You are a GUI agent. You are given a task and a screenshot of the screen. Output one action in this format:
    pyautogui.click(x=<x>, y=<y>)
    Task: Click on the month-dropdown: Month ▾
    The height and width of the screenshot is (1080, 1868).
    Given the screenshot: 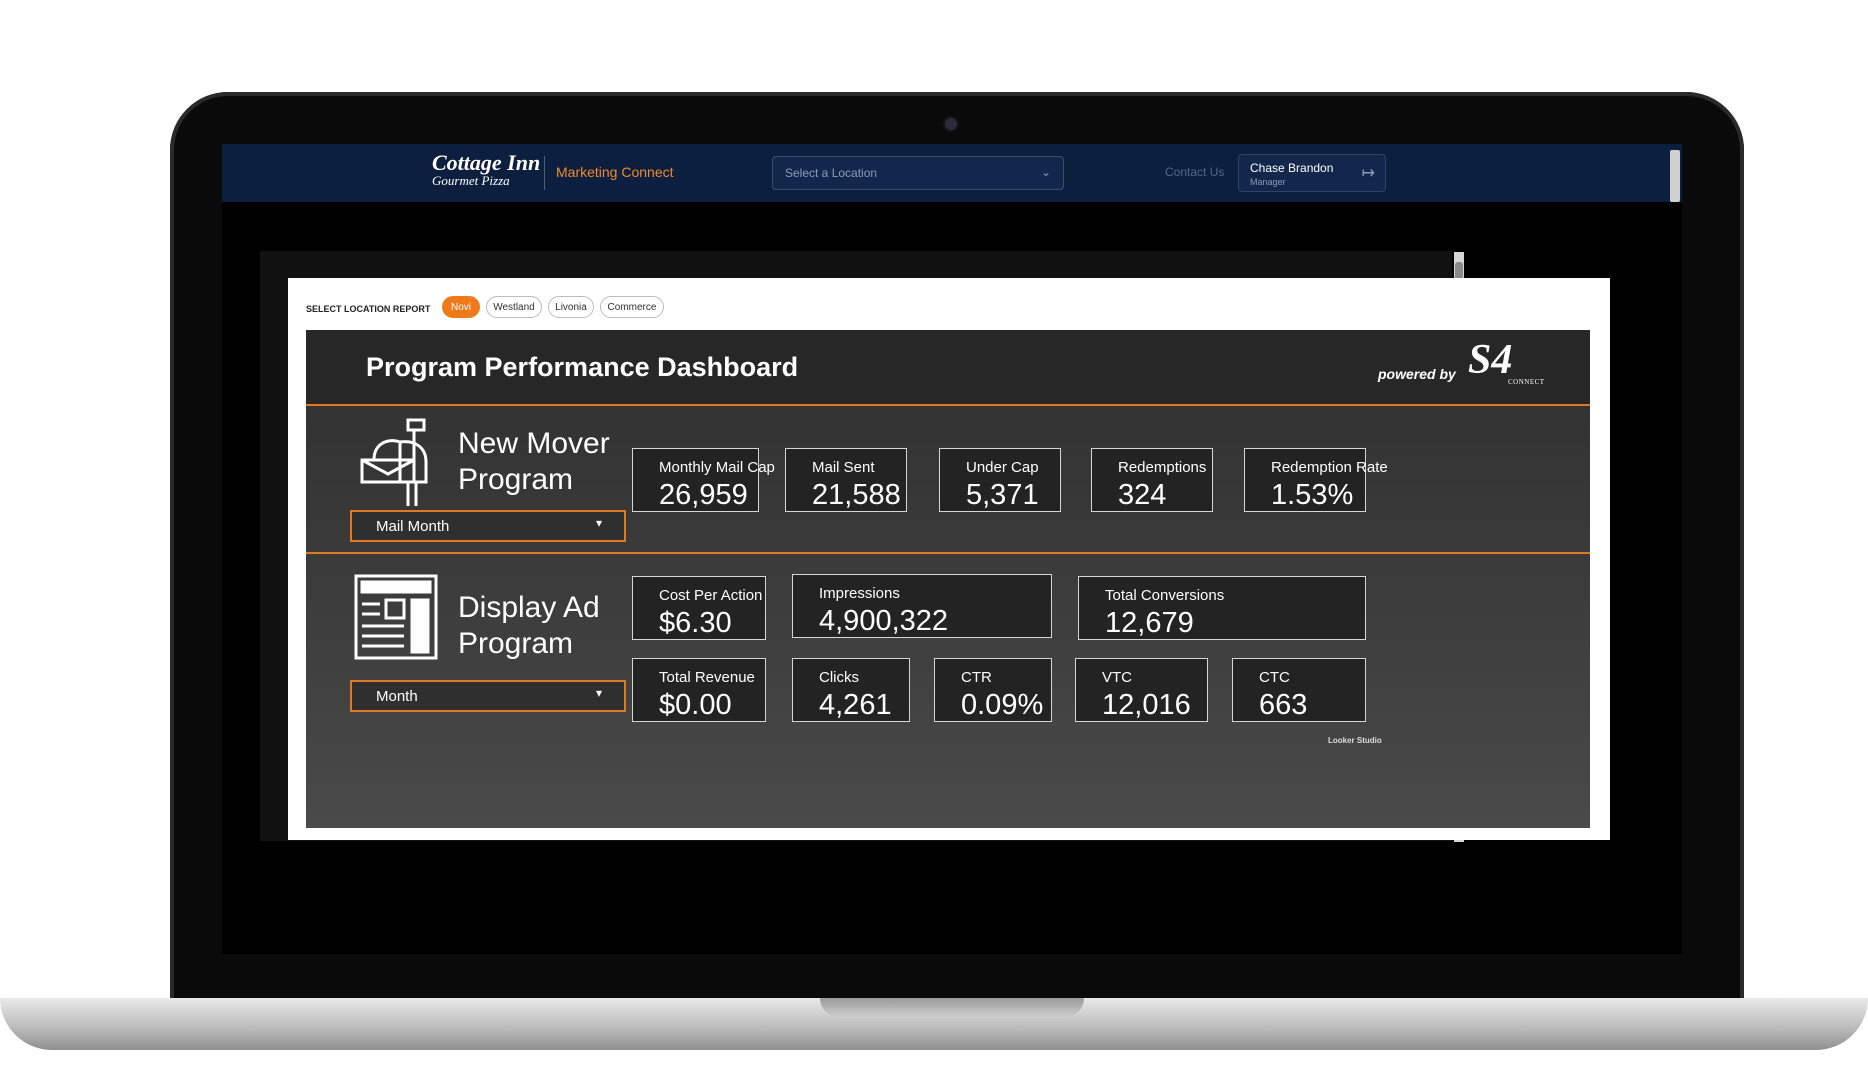 What is the action you would take?
    pyautogui.click(x=488, y=696)
    